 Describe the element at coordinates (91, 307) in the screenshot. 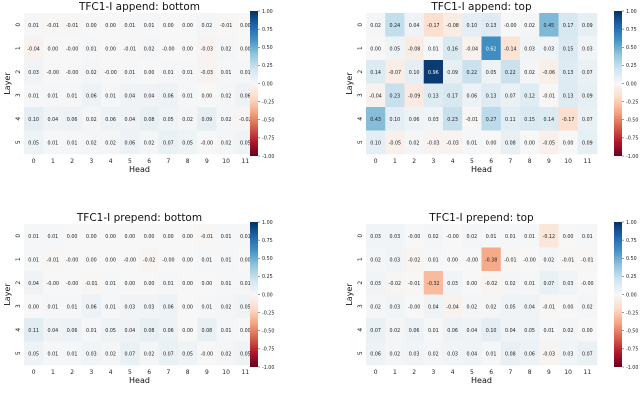

I see `cell-label: 0.06` at that location.